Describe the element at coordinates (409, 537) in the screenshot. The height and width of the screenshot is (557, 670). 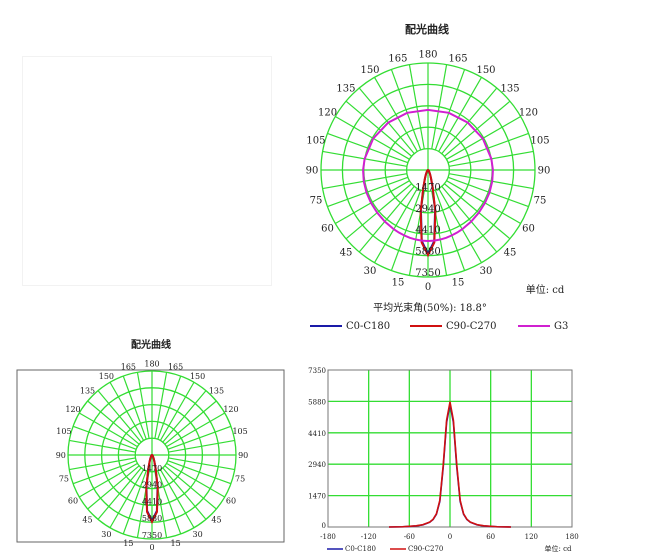
I see `x-tick-label: -60` at that location.